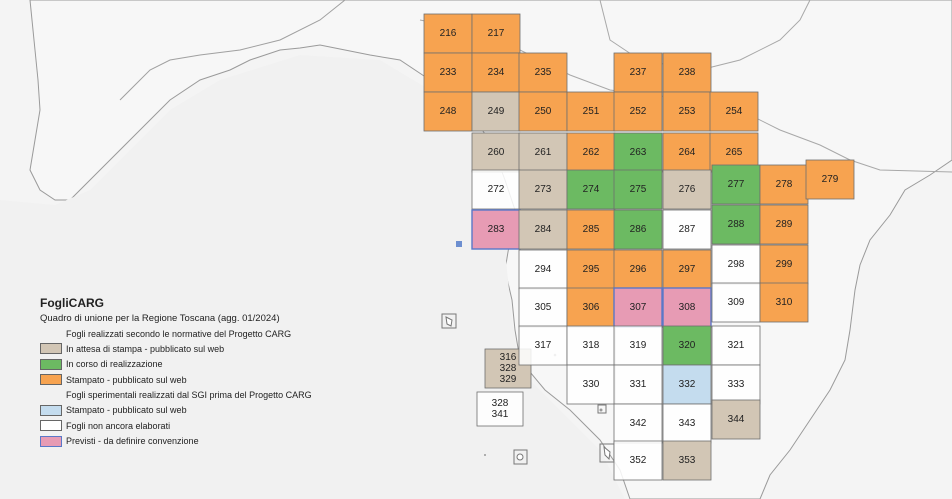  I want to click on sheet-288: 288, so click(736, 224).